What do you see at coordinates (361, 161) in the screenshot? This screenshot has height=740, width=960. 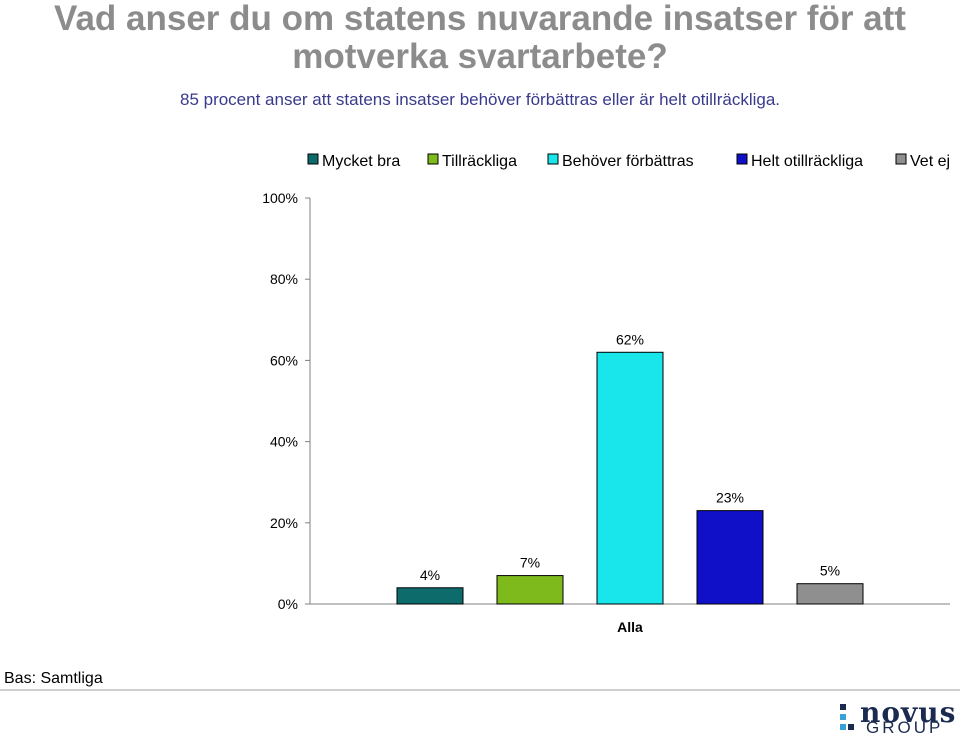 I see `legend-label: Mycket bra` at bounding box center [361, 161].